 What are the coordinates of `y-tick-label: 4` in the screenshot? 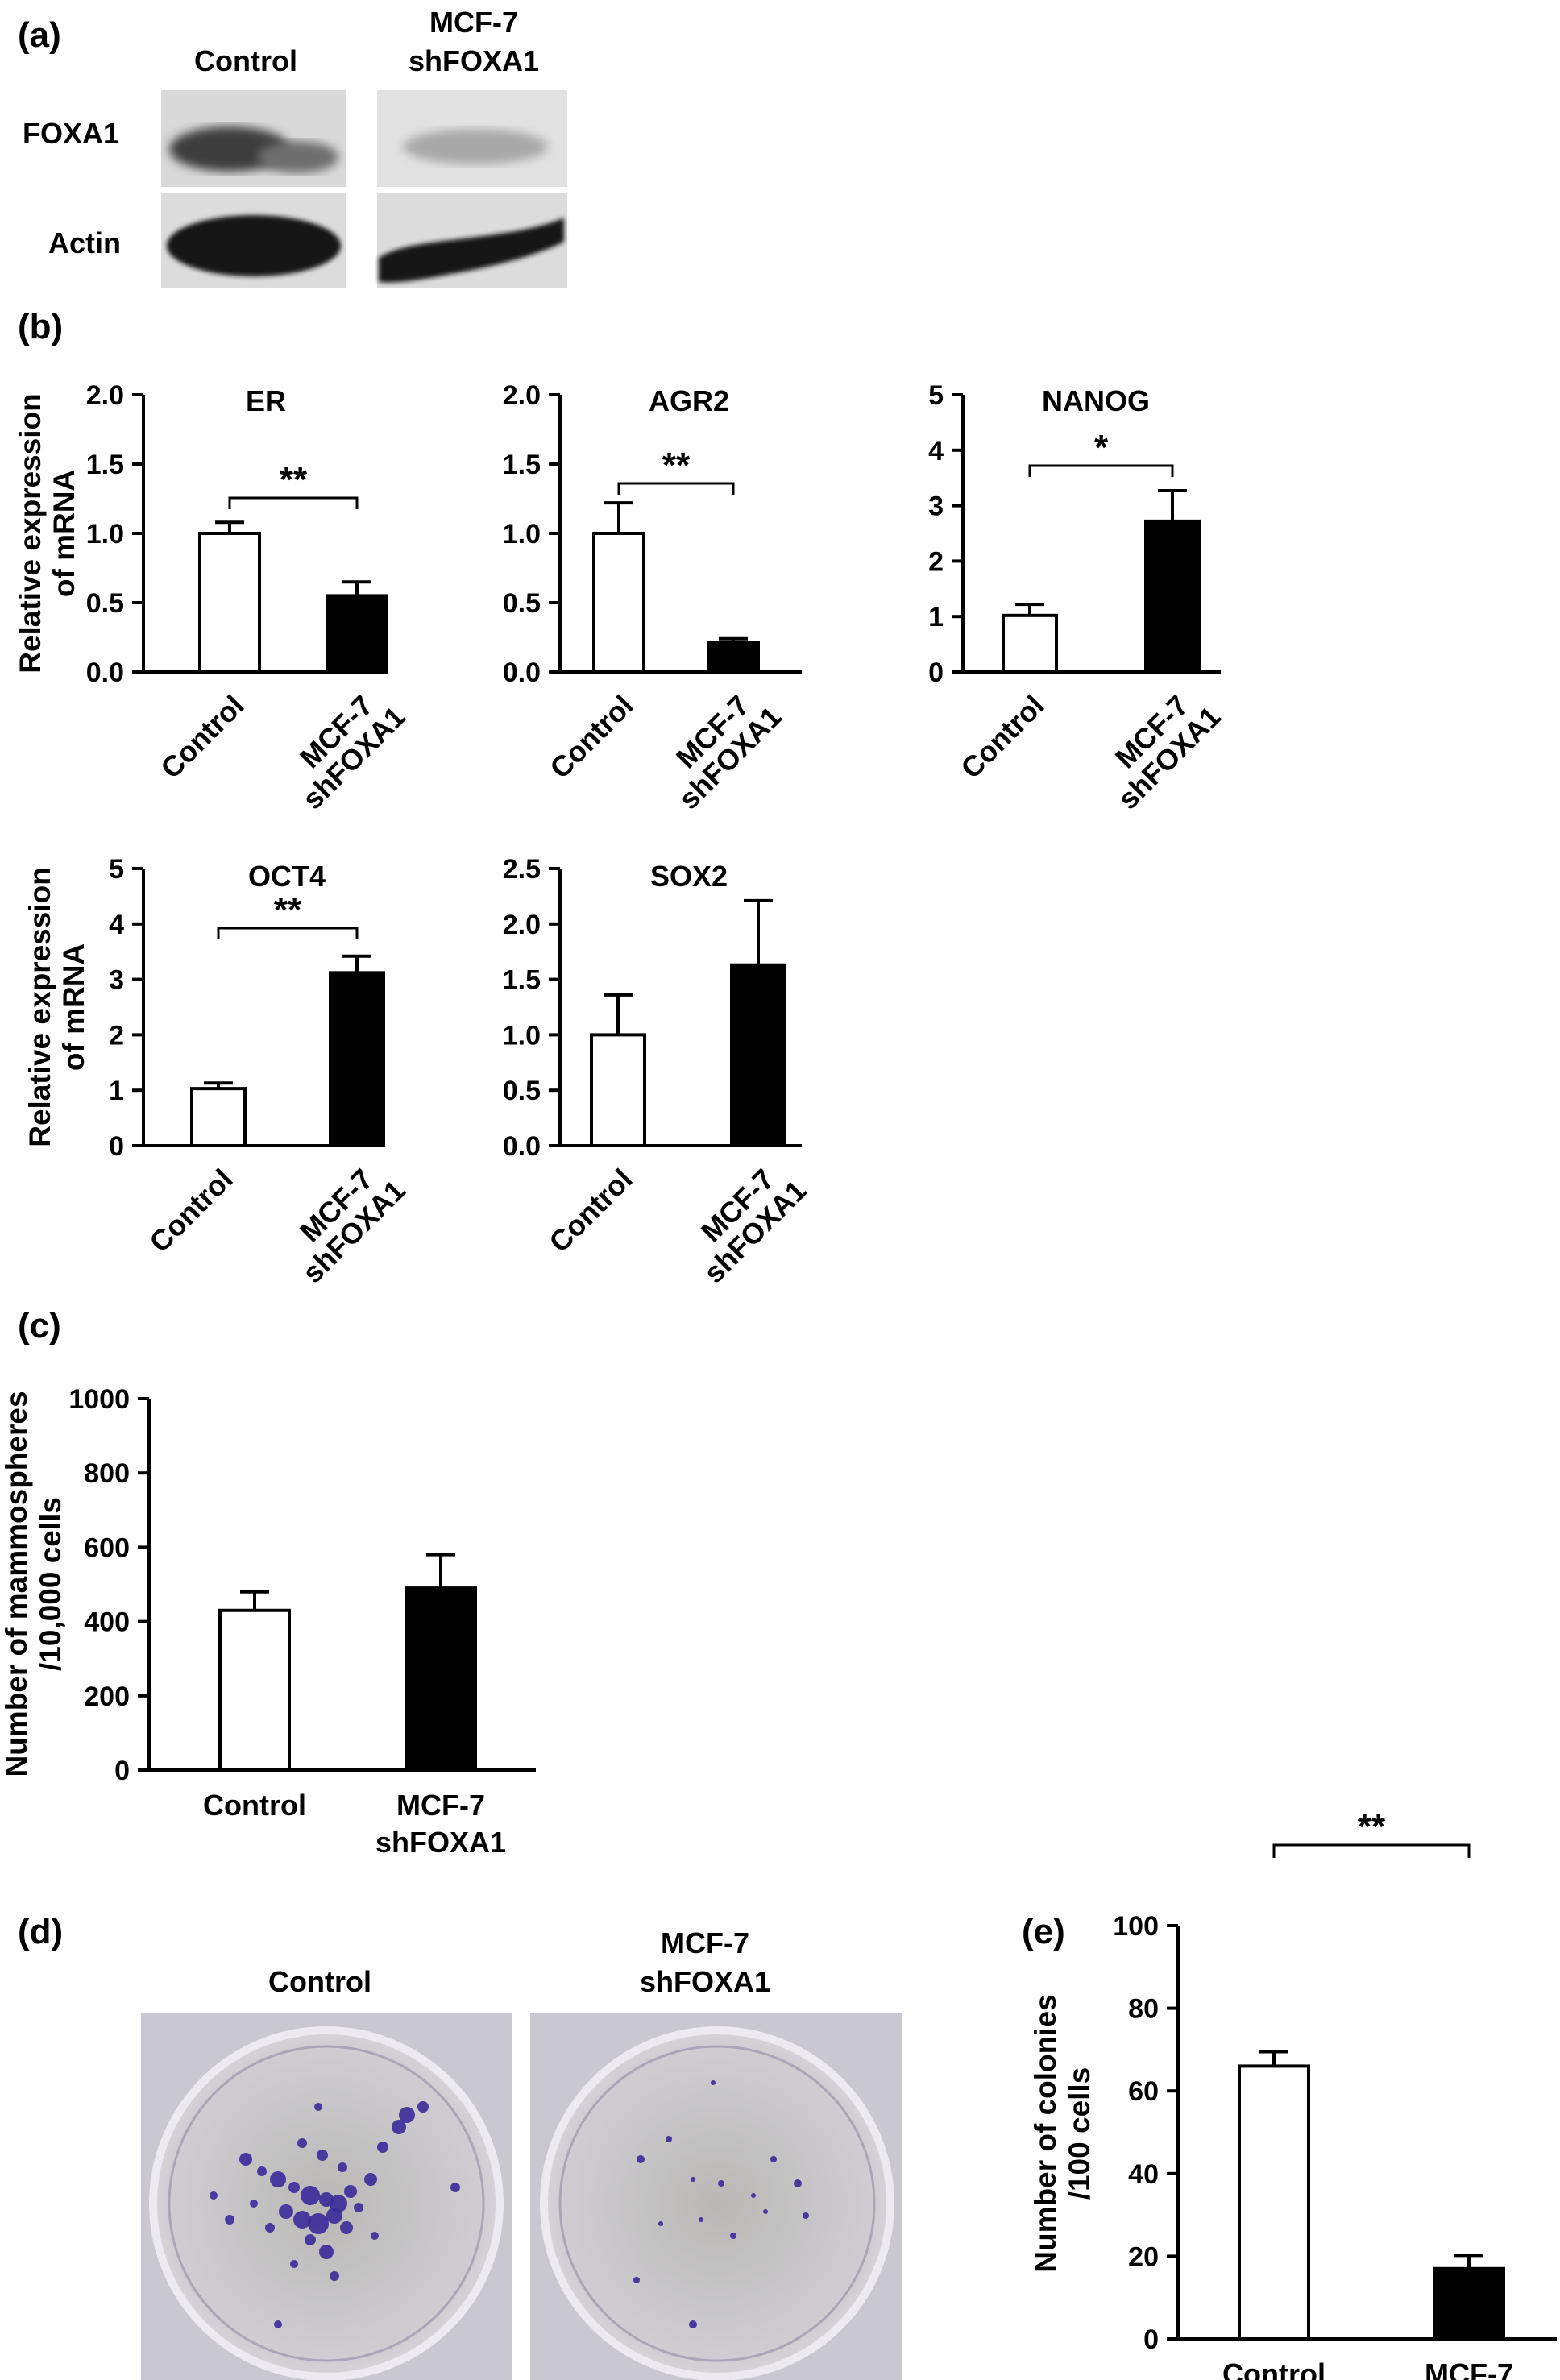 It's located at (116, 925).